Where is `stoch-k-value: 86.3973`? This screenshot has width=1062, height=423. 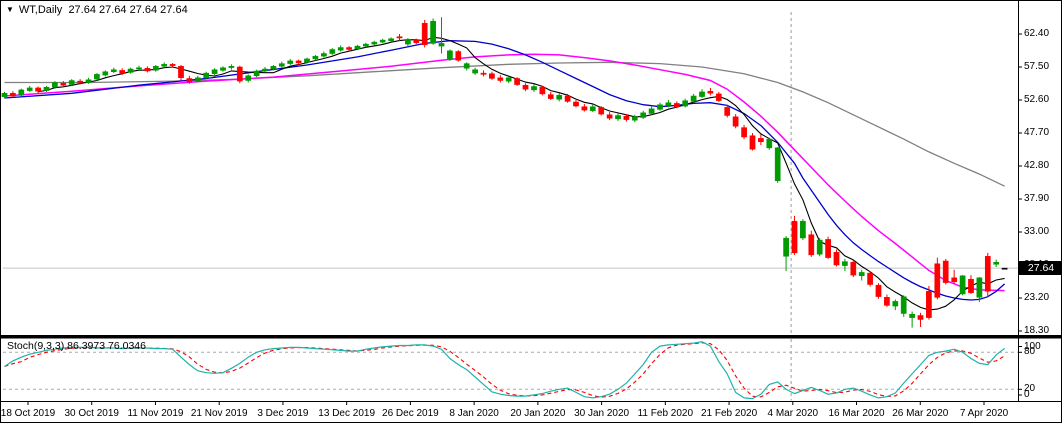 stoch-k-value: 86.3973 is located at coordinates (86, 346).